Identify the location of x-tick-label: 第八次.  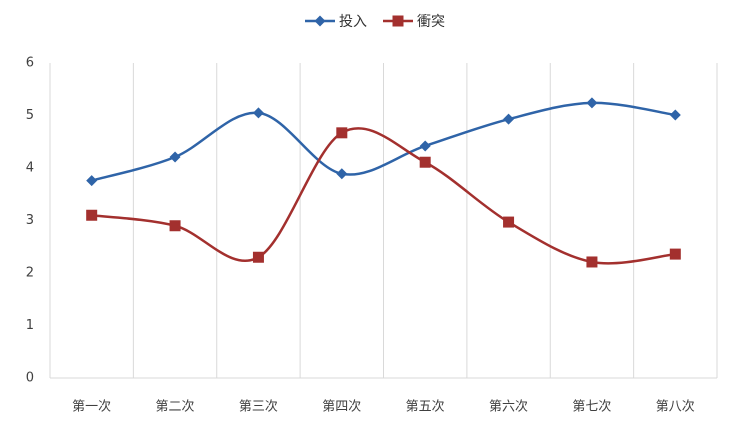
(675, 407).